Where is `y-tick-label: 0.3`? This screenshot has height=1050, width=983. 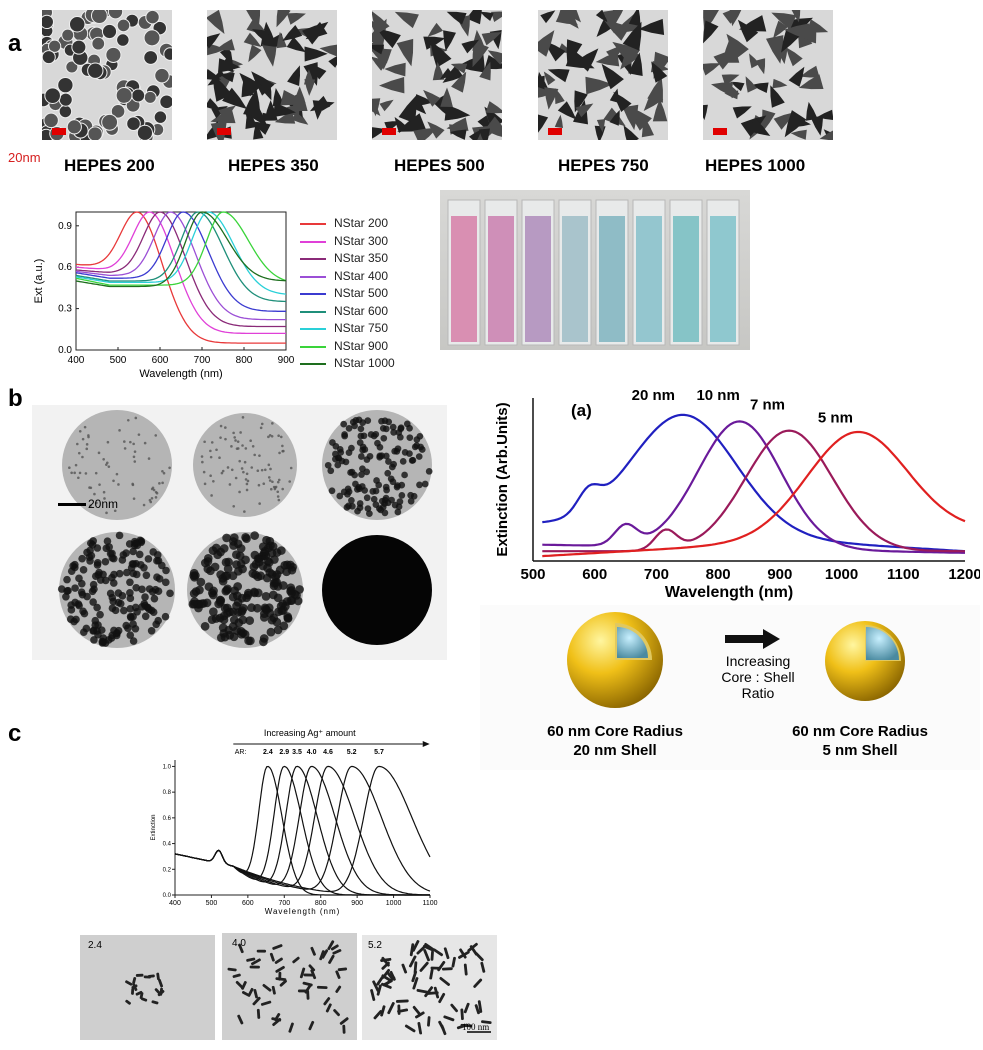
y-tick-label: 0.3 is located at coordinates (65, 309).